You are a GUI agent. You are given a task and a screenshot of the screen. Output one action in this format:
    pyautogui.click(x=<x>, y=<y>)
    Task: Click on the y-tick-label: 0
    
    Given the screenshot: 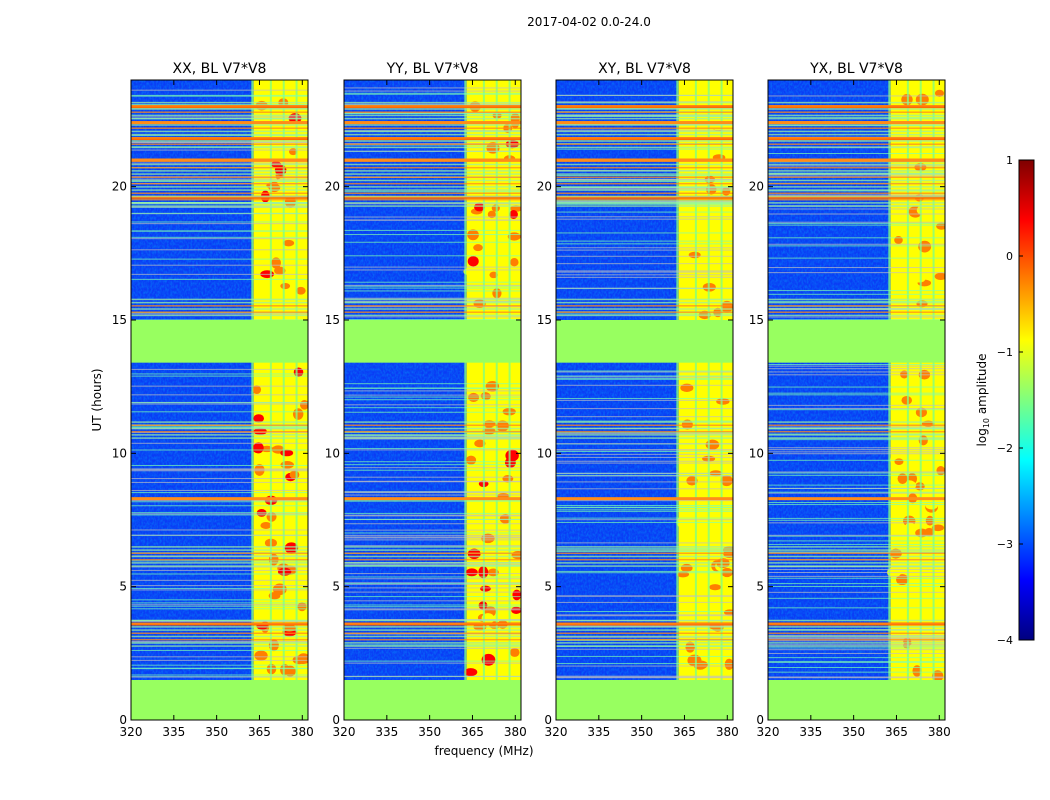 What is the action you would take?
    pyautogui.click(x=123, y=720)
    